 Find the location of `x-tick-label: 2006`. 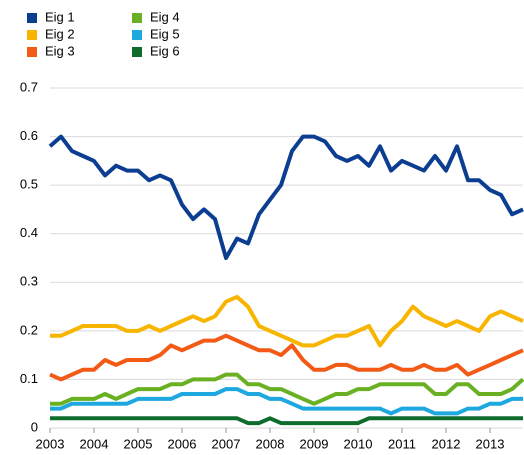

x-tick-label: 2006 is located at coordinates (182, 443).